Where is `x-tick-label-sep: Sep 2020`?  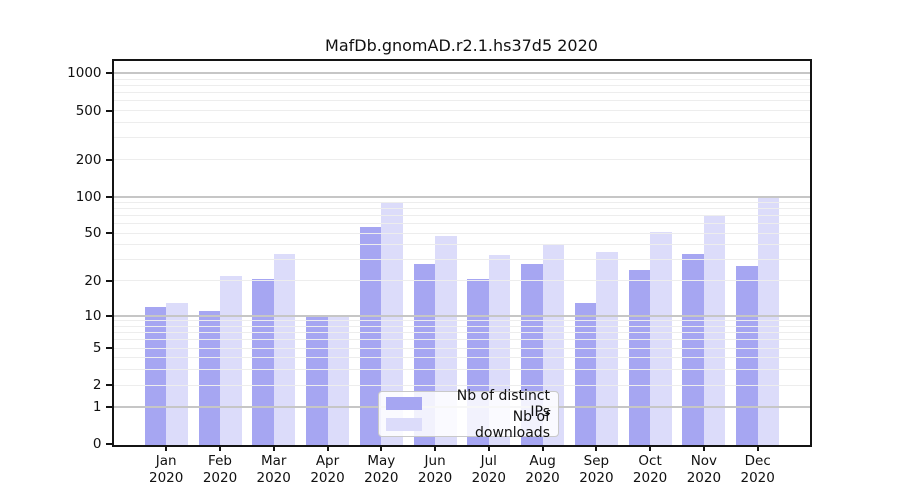
x-tick-label-sep: Sep 2020 is located at coordinates (596, 470).